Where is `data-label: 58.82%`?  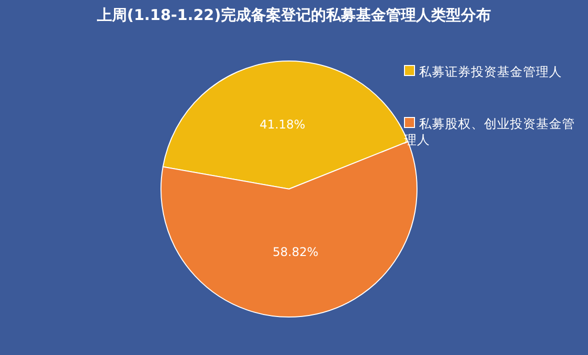
data-label: 58.82% is located at coordinates (295, 251).